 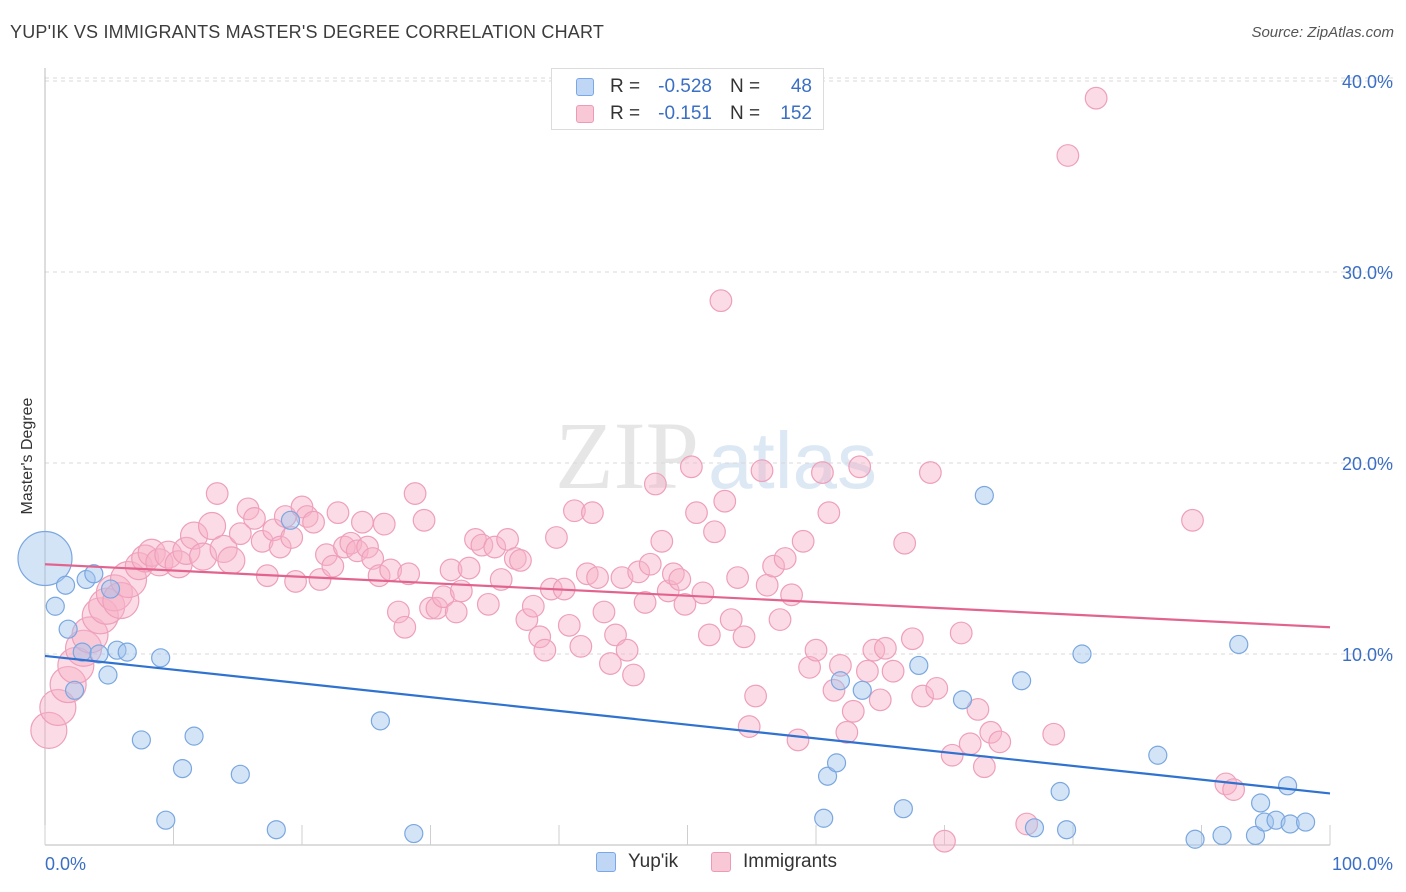 I want to click on legend-r-value: -0.528, so click(x=685, y=86).